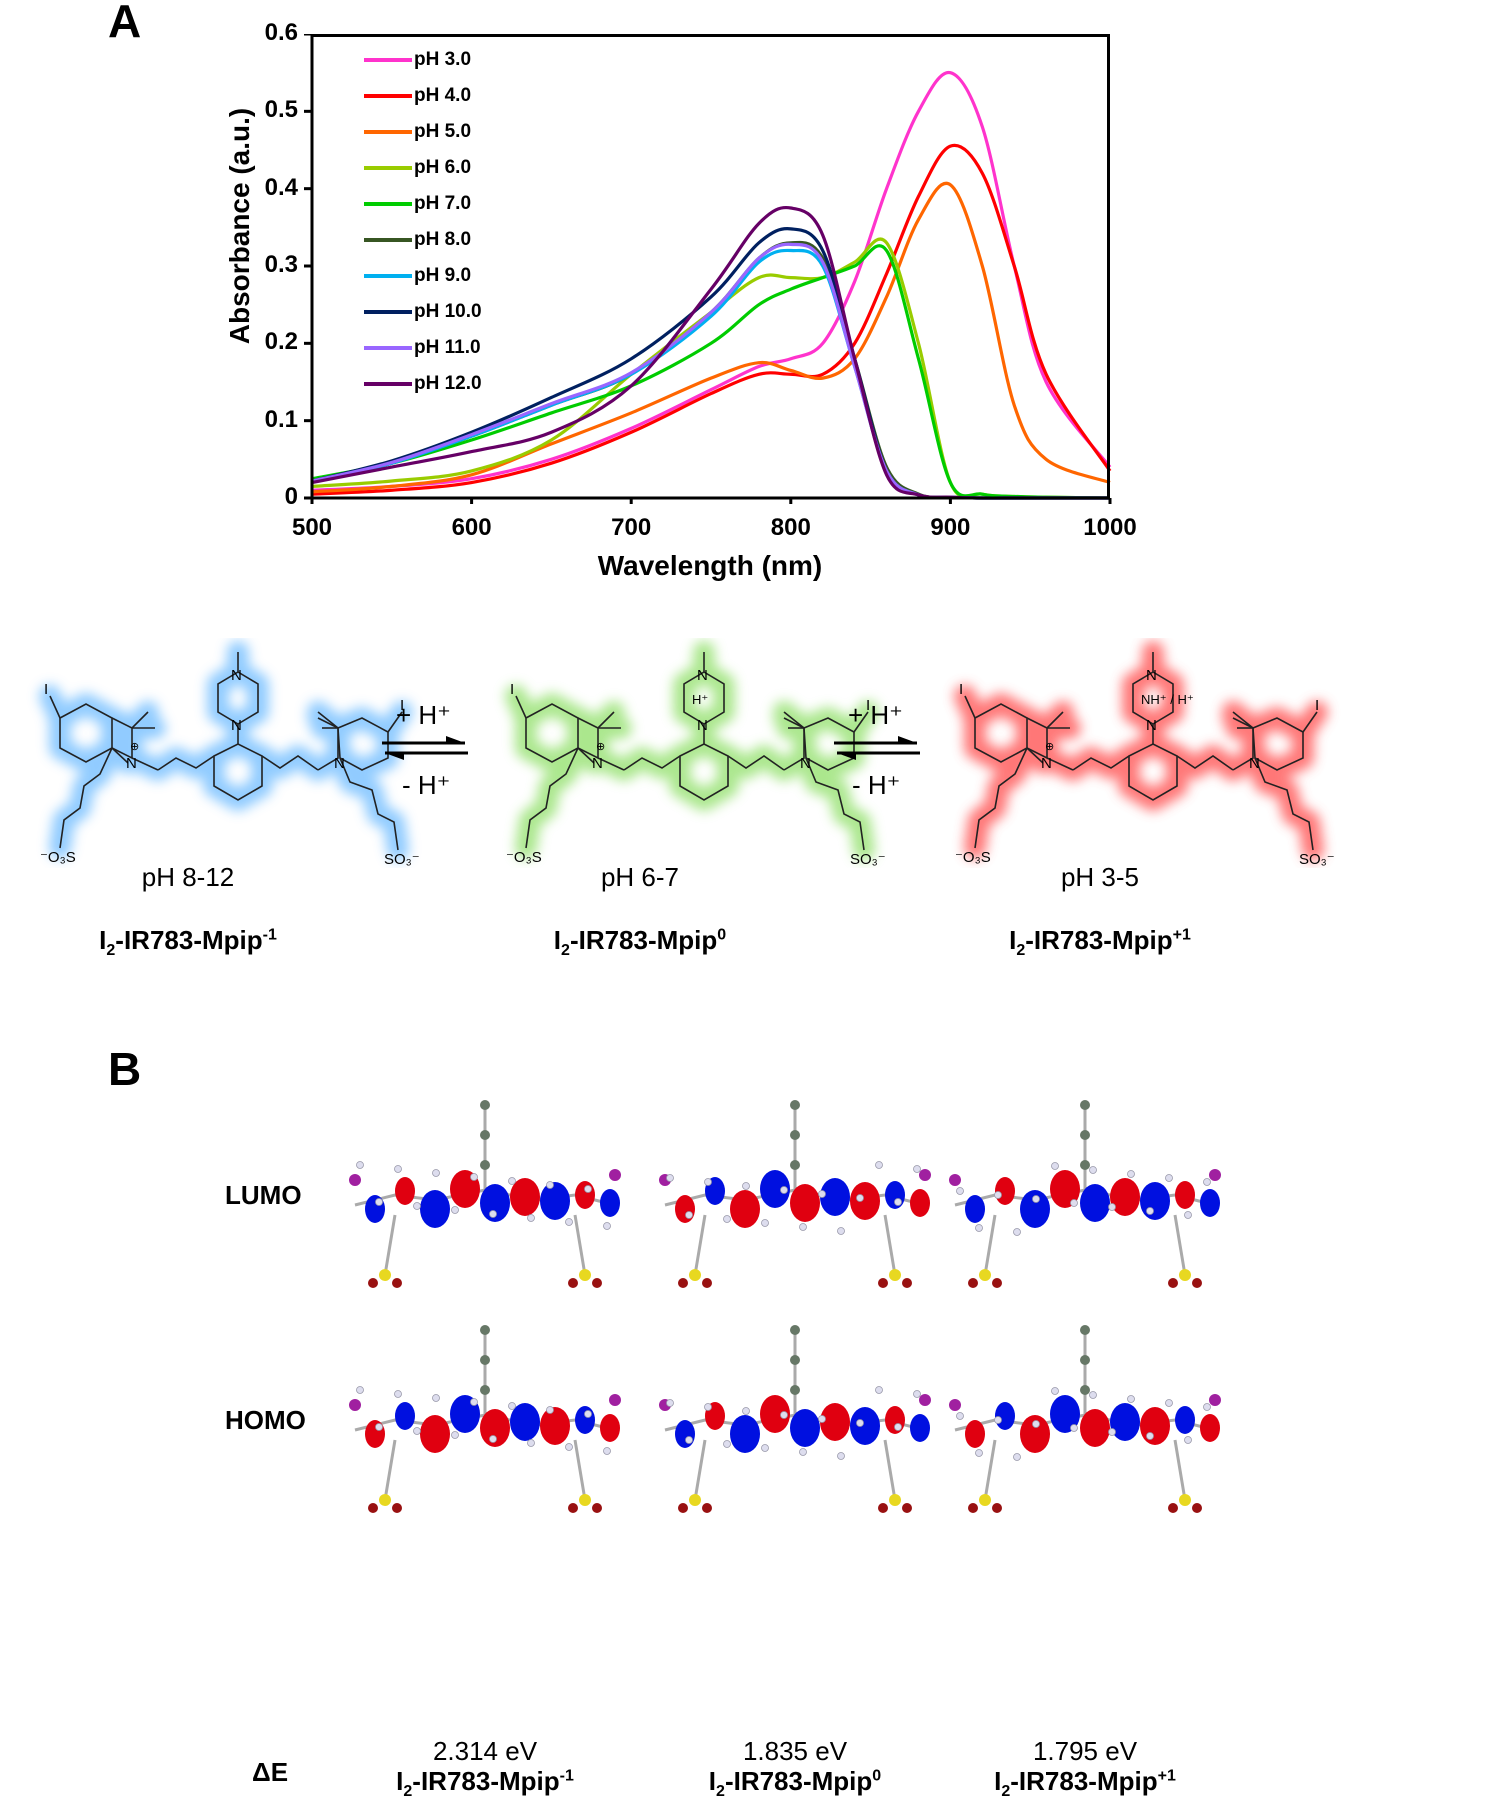  What do you see at coordinates (640, 877) in the screenshot?
I see `species-ph-range: pH 6-7` at bounding box center [640, 877].